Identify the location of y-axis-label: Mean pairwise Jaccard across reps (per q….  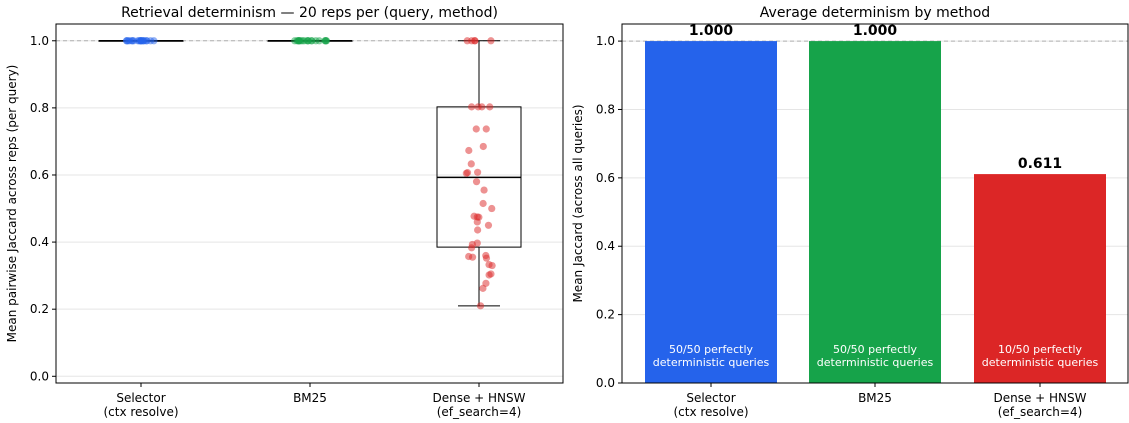
(12, 204).